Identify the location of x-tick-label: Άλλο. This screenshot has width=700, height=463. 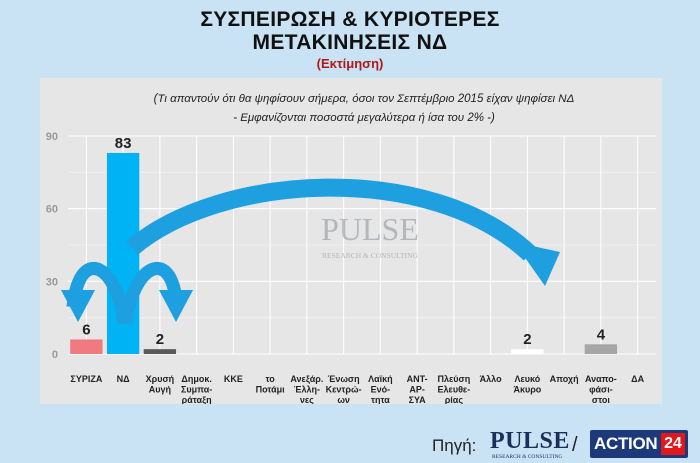
(491, 379).